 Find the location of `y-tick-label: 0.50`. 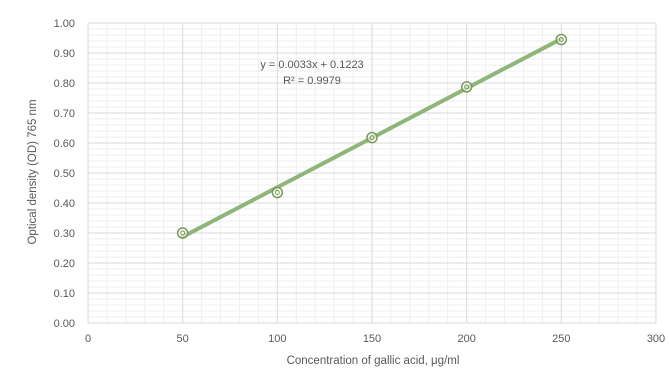

y-tick-label: 0.50 is located at coordinates (64, 174).